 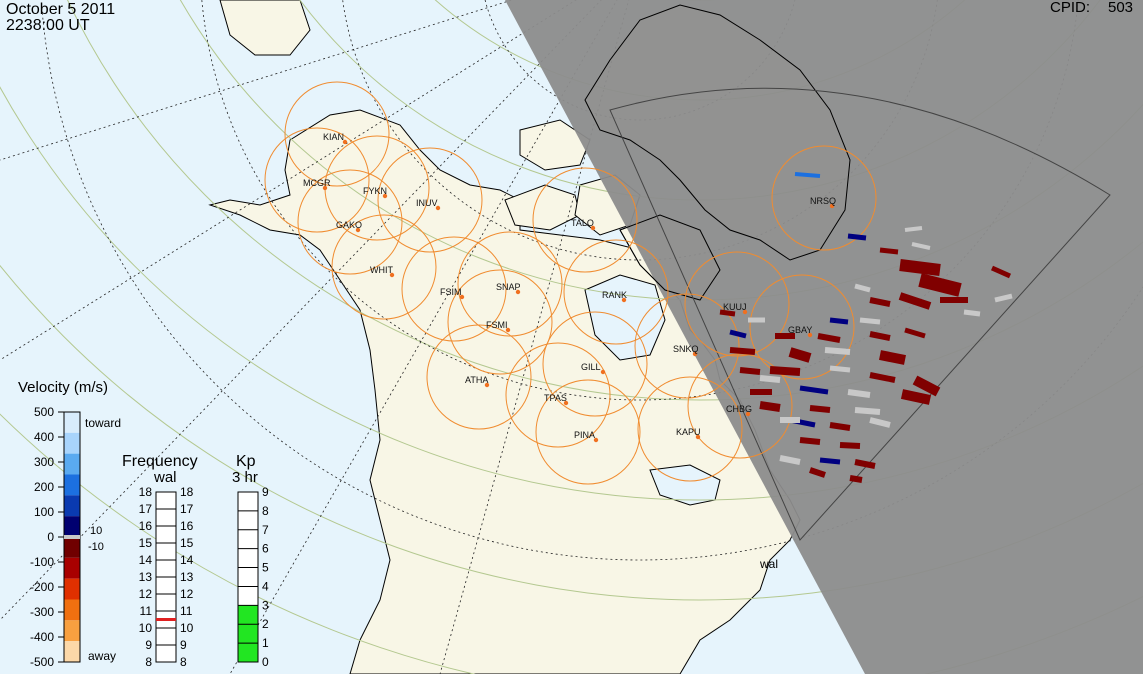 I want to click on station-label: GAKO, so click(x=349, y=225).